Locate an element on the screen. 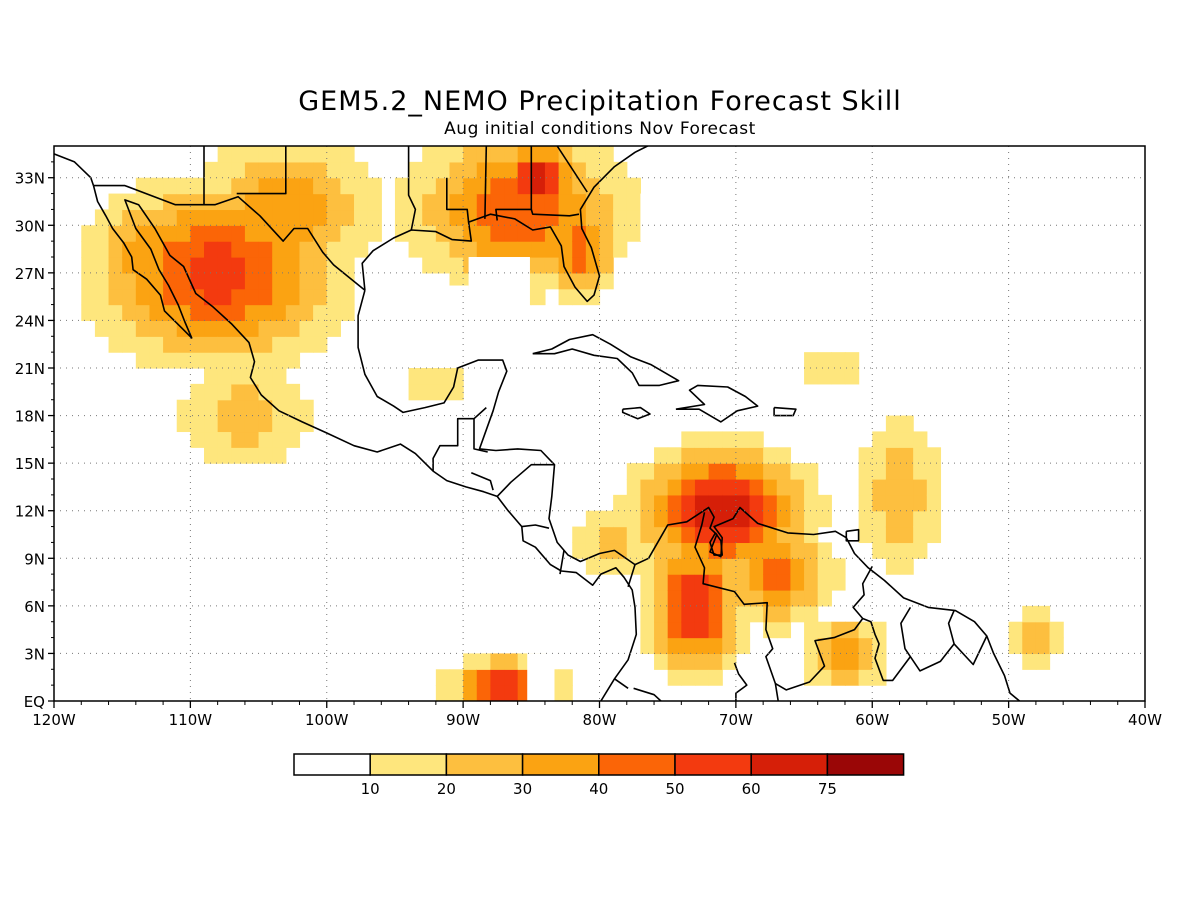 This screenshot has height=900, width=1200. lat-label: 21N is located at coordinates (30, 369).